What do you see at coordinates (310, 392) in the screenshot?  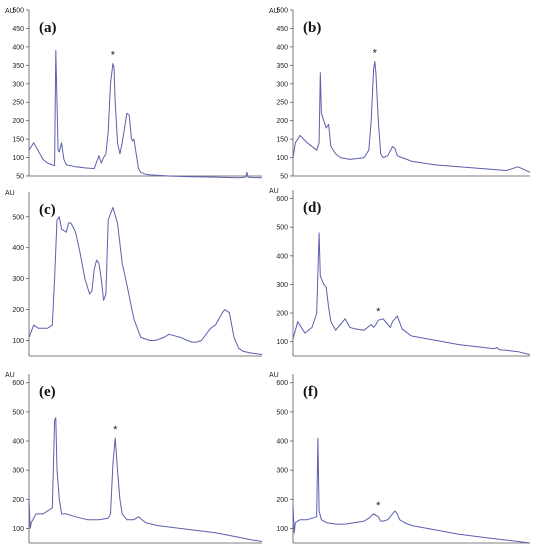 I see `panel-label: (f)` at bounding box center [310, 392].